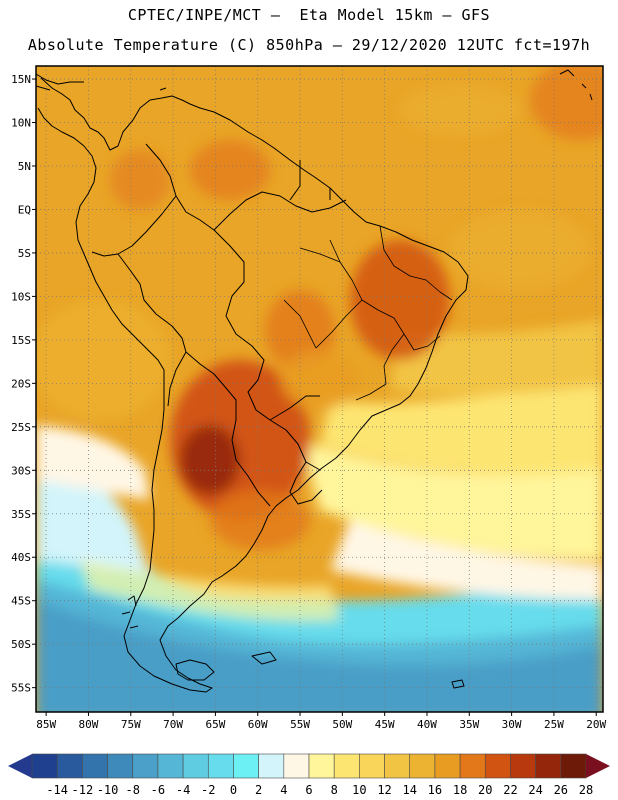 The height and width of the screenshot is (800, 618). I want to click on longitude-label: 55W, so click(300, 724).